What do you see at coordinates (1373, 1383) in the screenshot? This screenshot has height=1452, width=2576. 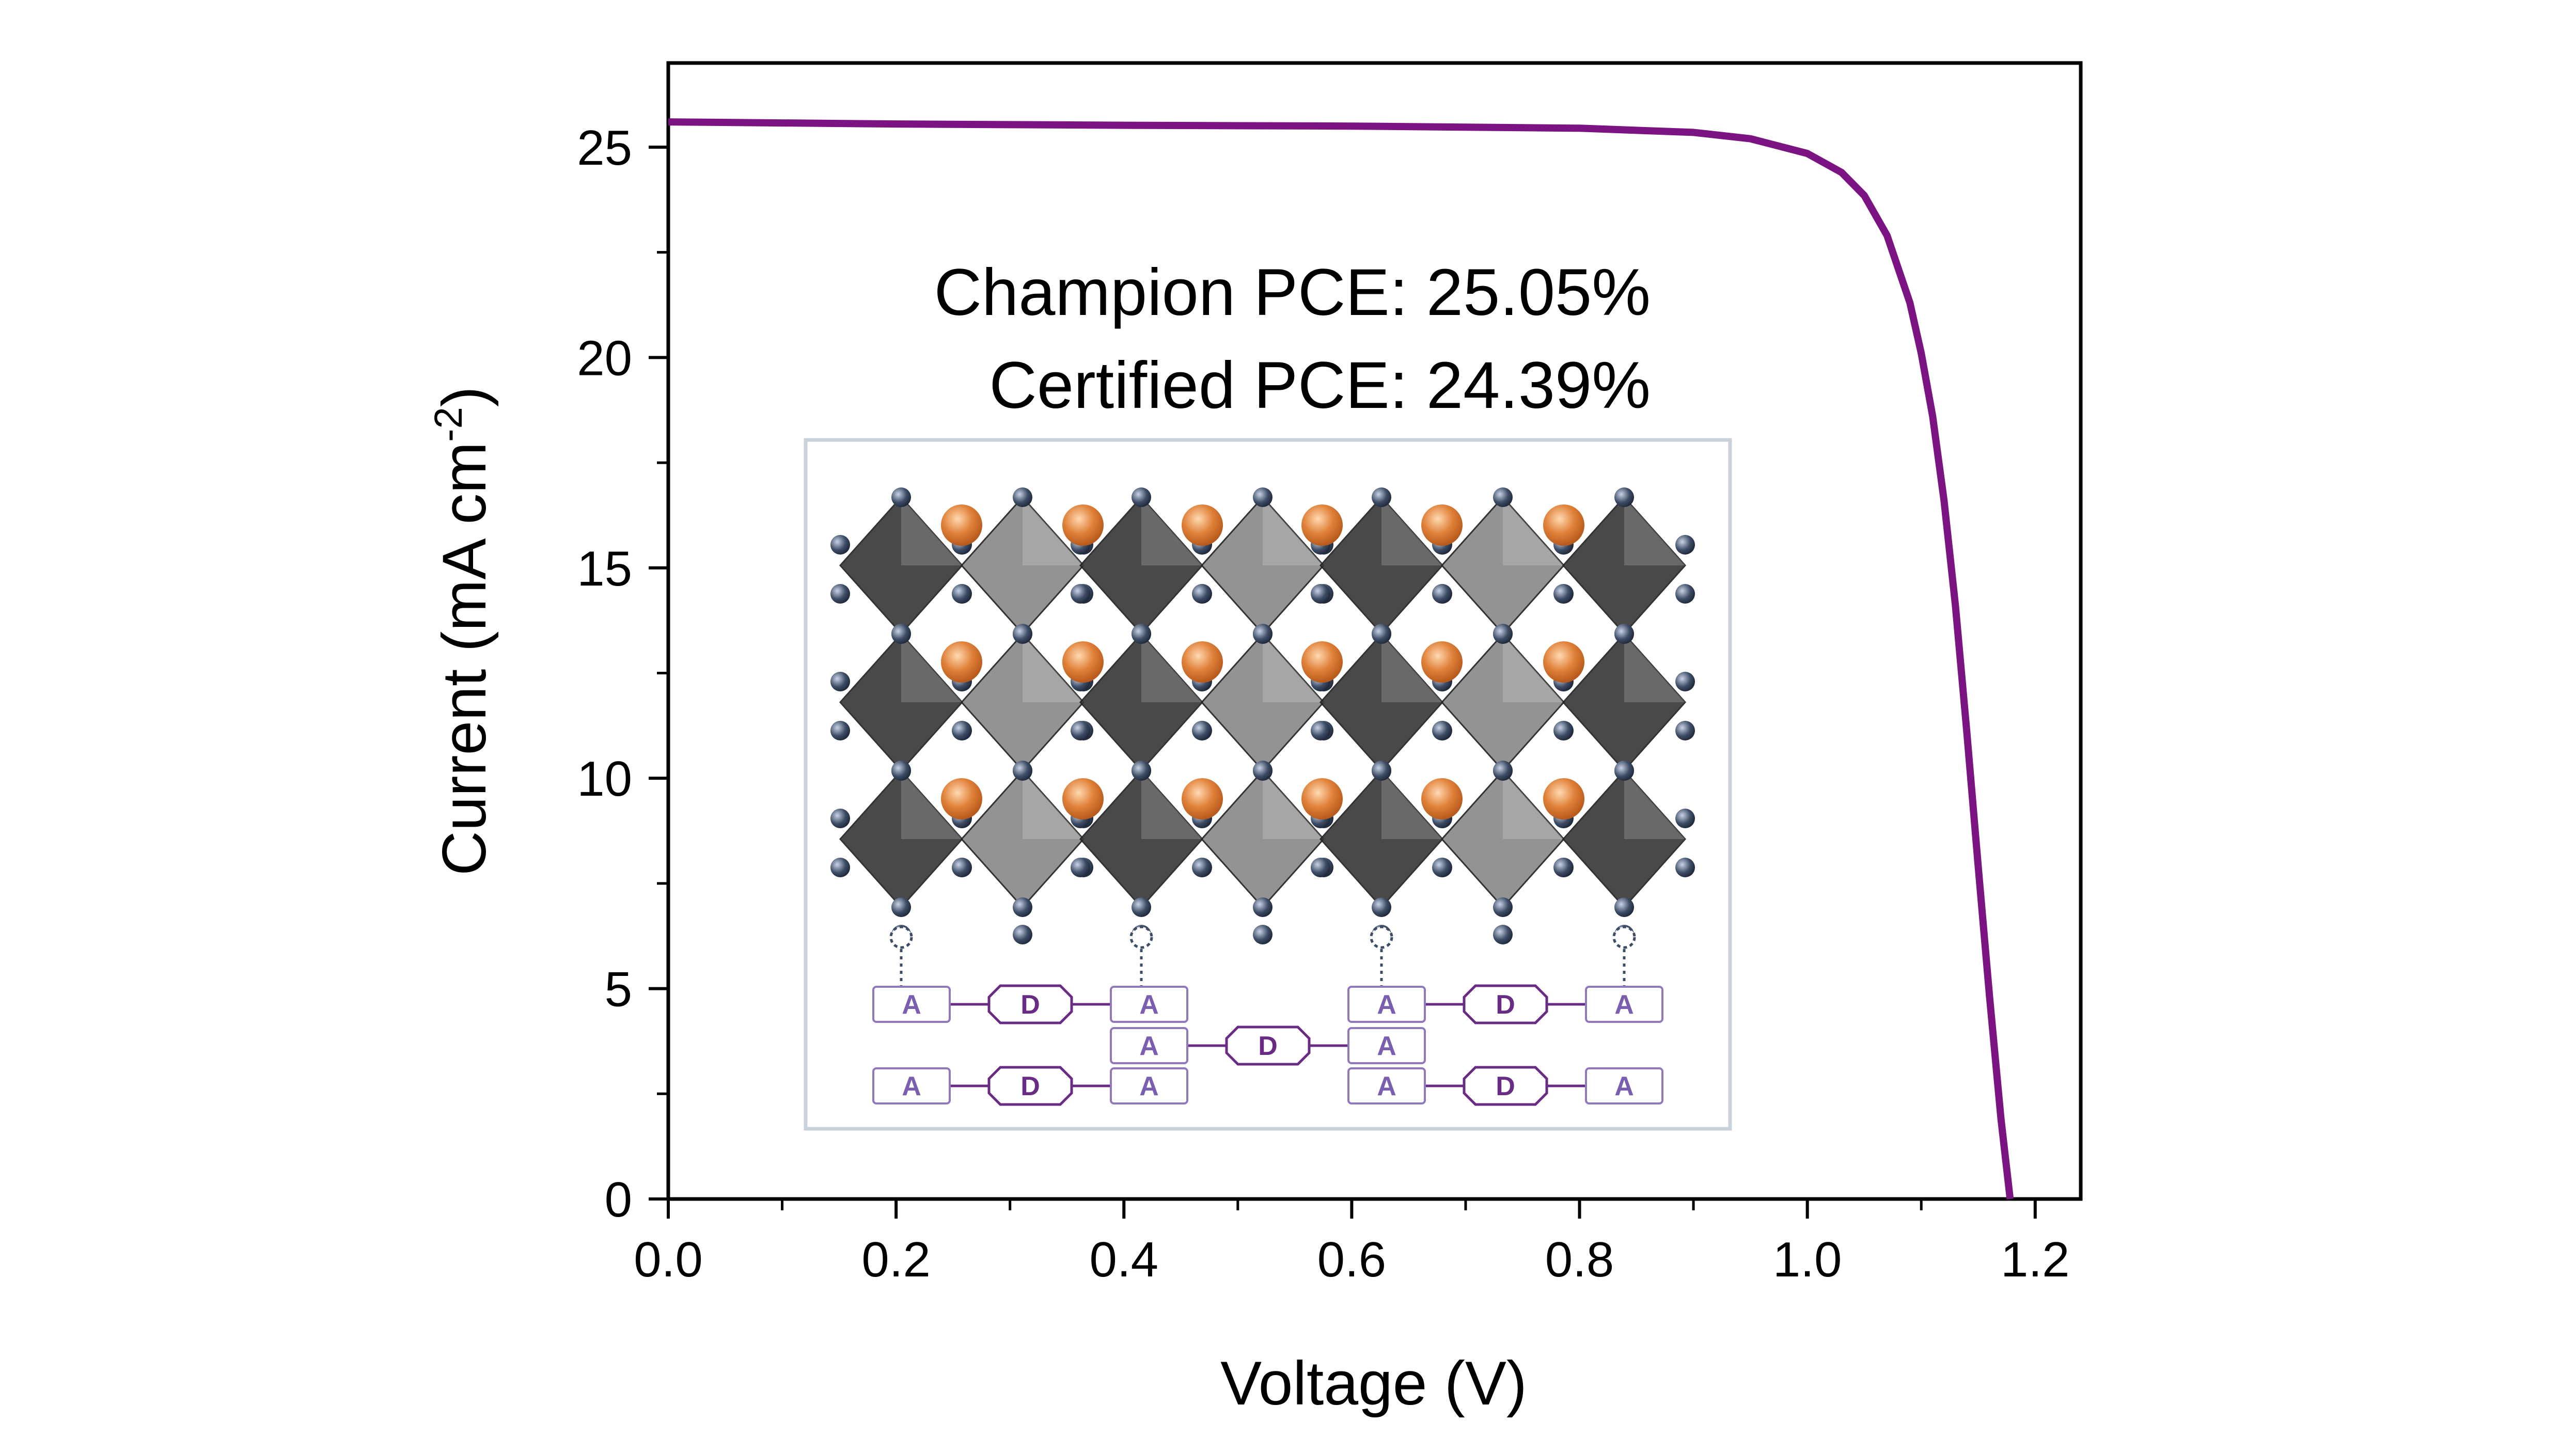 I see `x-axis-title: Voltage (V)` at bounding box center [1373, 1383].